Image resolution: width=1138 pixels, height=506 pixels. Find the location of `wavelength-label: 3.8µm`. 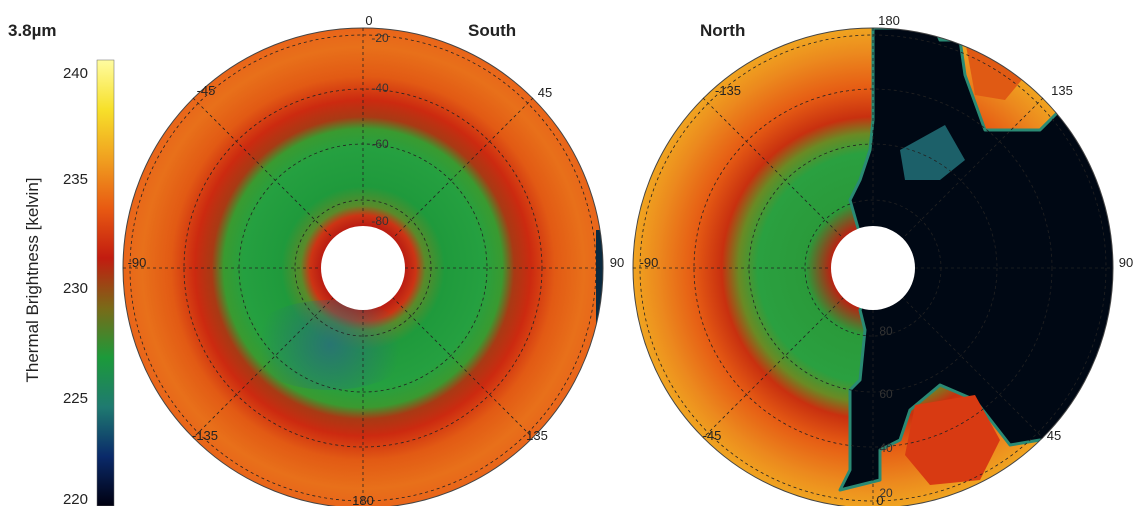

wavelength-label: 3.8µm is located at coordinates (32, 30).